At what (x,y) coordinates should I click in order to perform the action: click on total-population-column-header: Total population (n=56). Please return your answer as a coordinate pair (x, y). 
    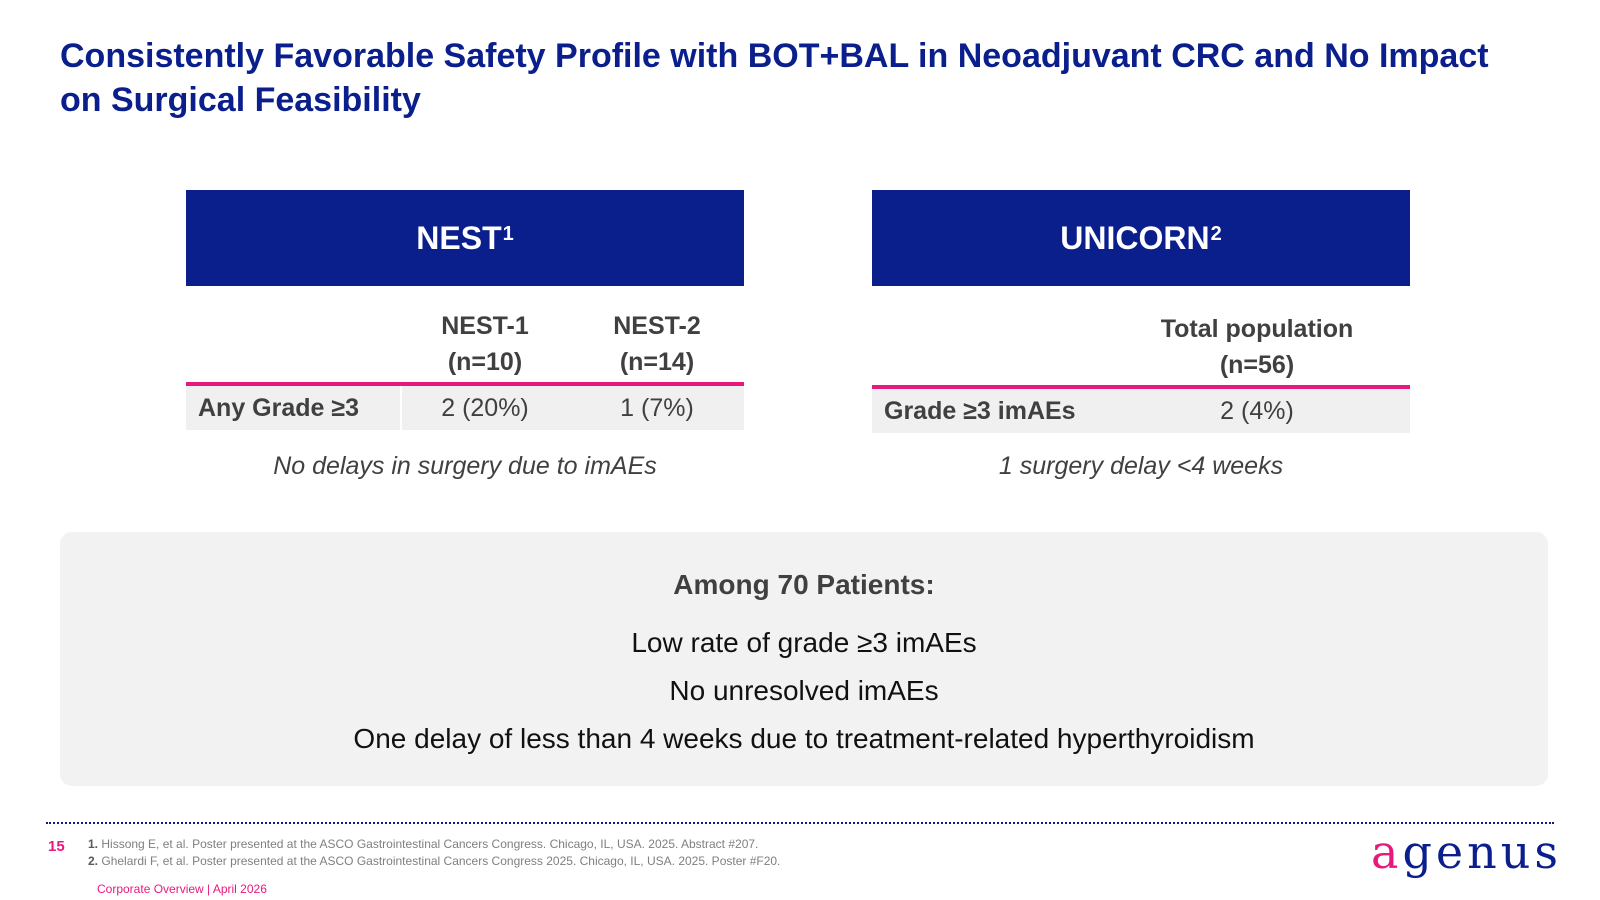
    Looking at the image, I should click on (1257, 347).